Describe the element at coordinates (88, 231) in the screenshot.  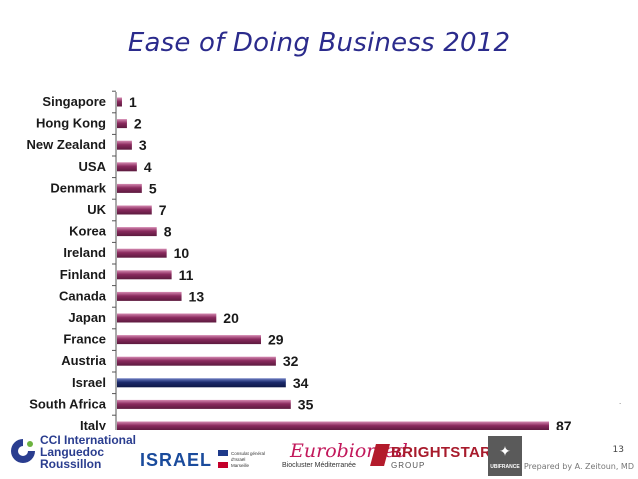
I see `category-label: Korea` at that location.